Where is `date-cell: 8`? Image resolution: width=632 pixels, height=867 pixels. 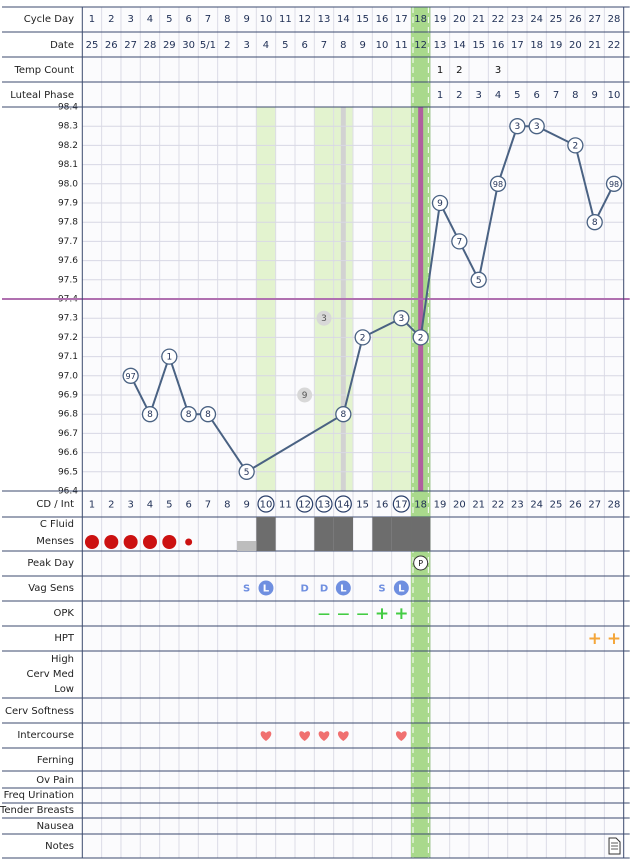
date-cell: 8 is located at coordinates (343, 45).